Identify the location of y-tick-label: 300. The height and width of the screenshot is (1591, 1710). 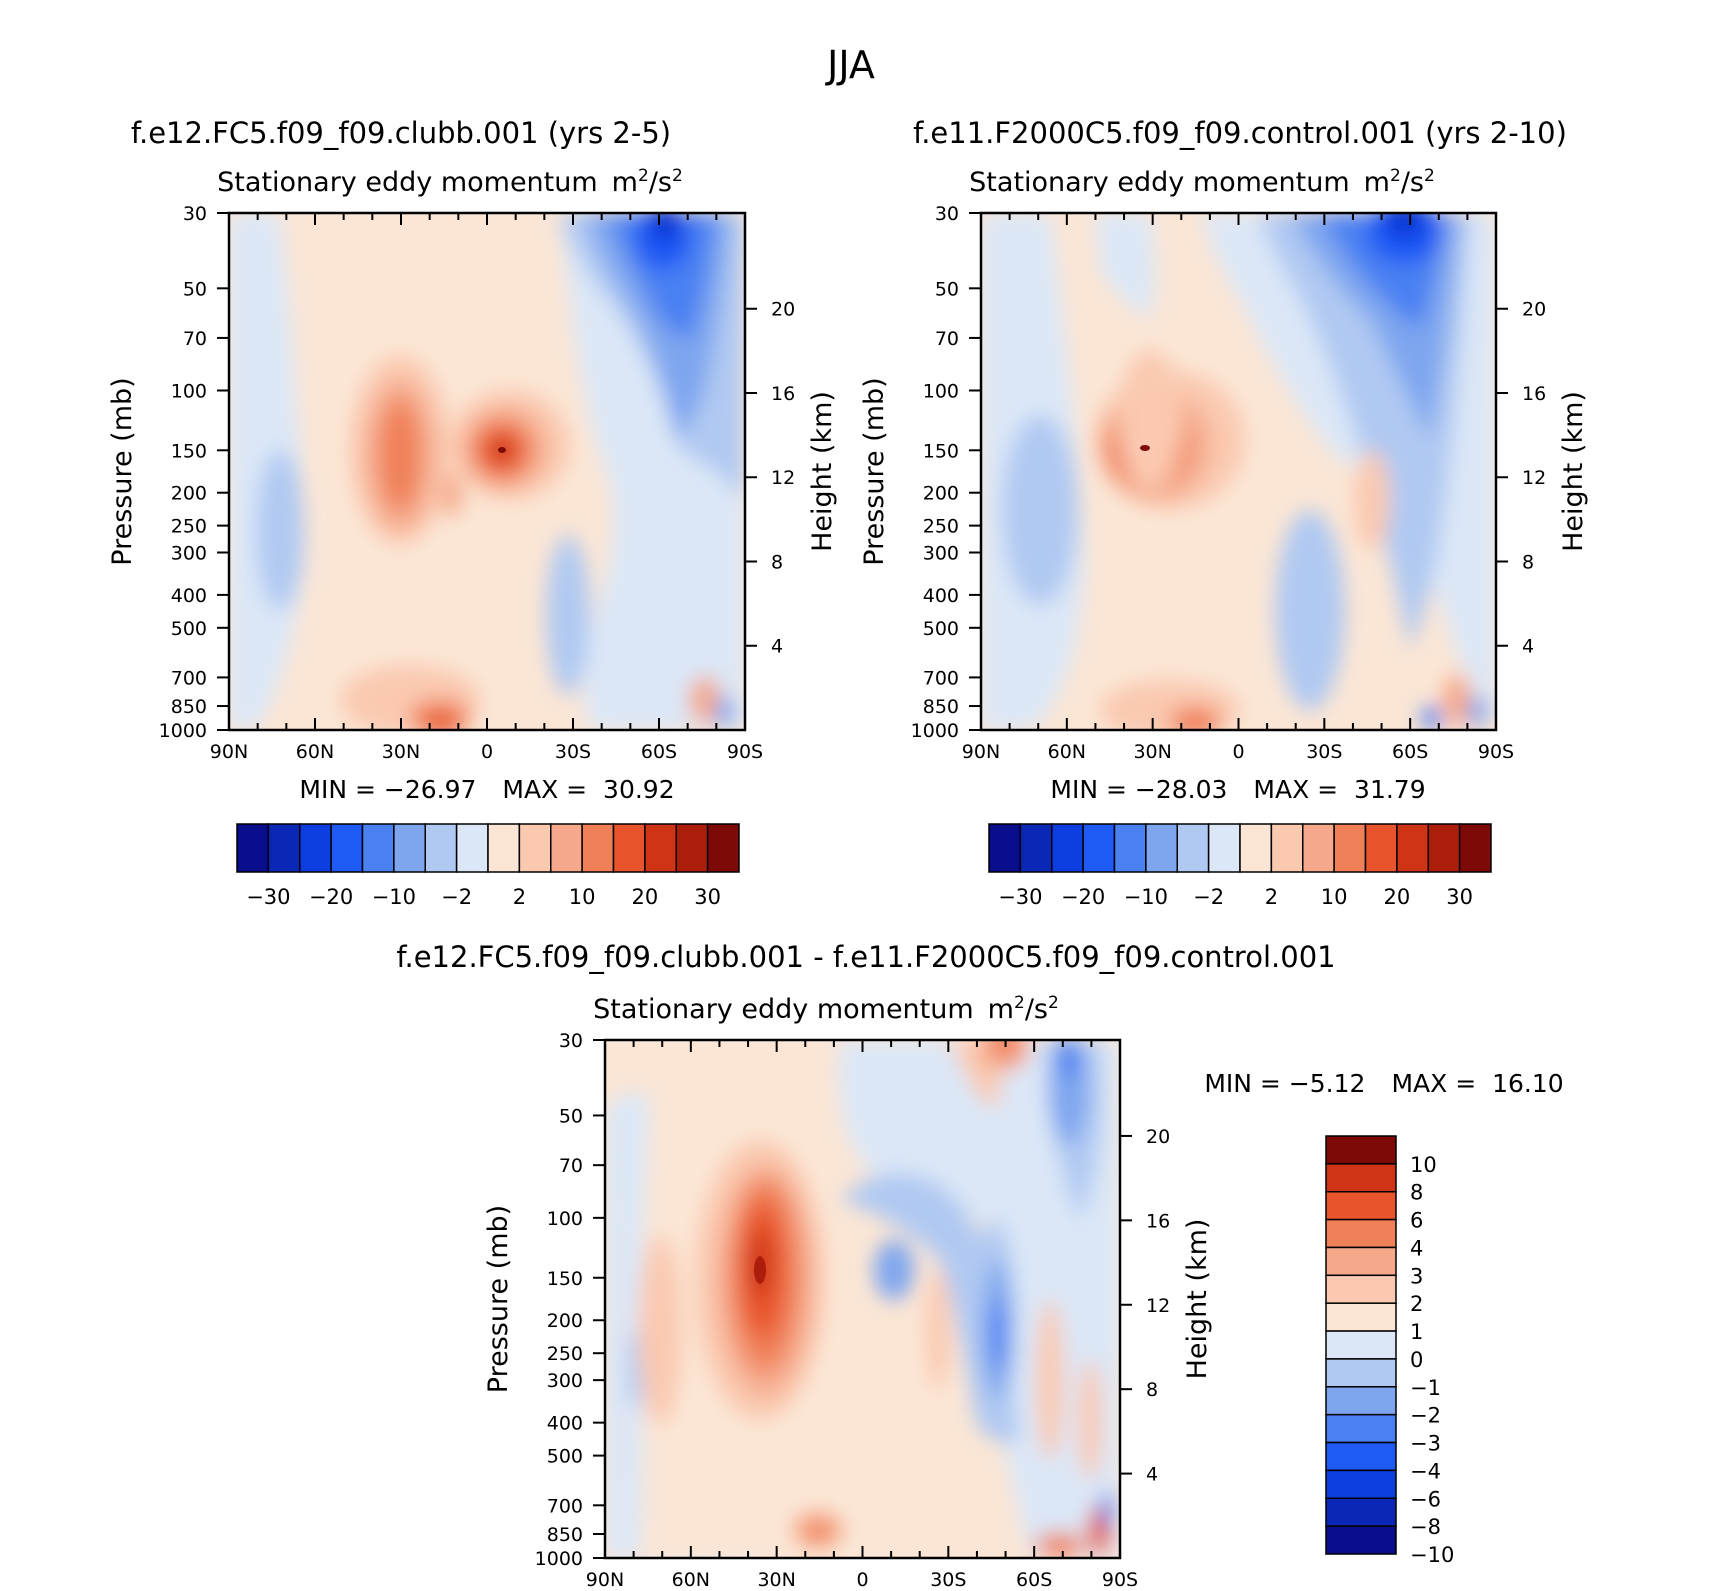
(189, 553).